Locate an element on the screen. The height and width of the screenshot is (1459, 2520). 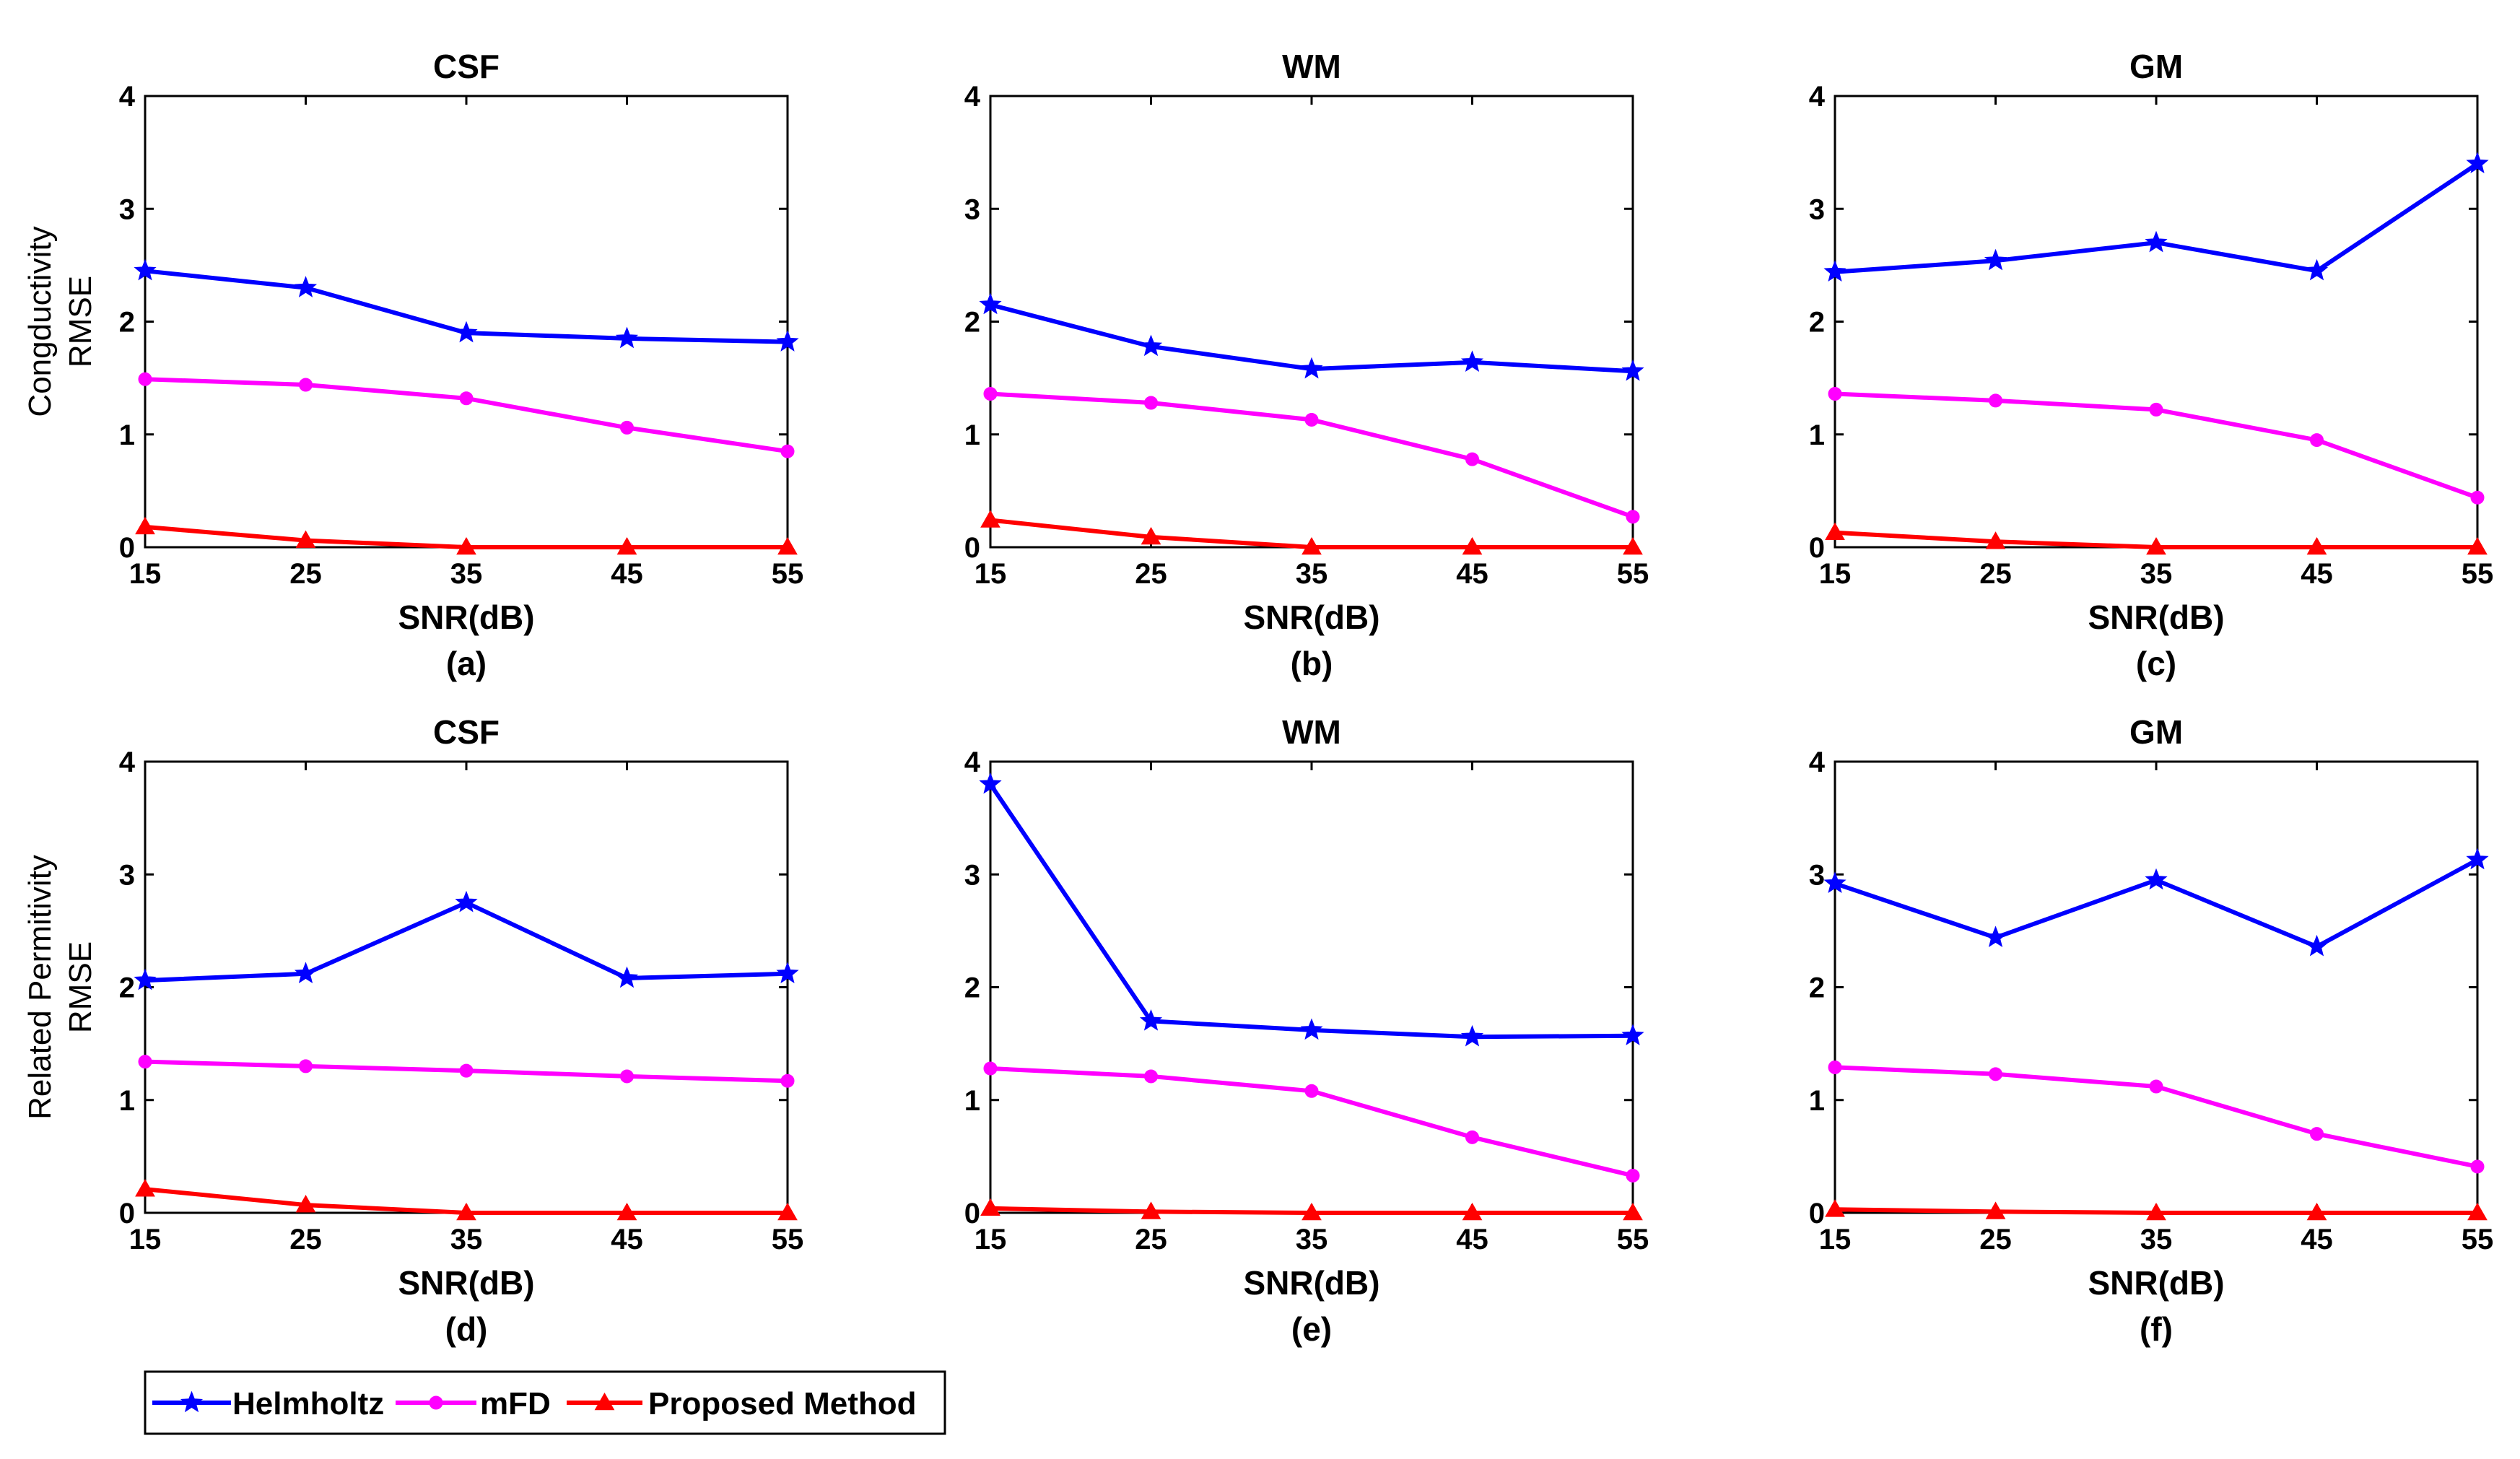
legend-box is located at coordinates (545, 1402).